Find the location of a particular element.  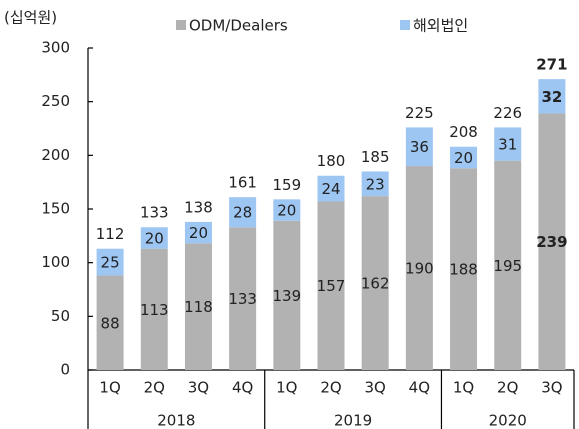

data-label: 31 is located at coordinates (507, 145).